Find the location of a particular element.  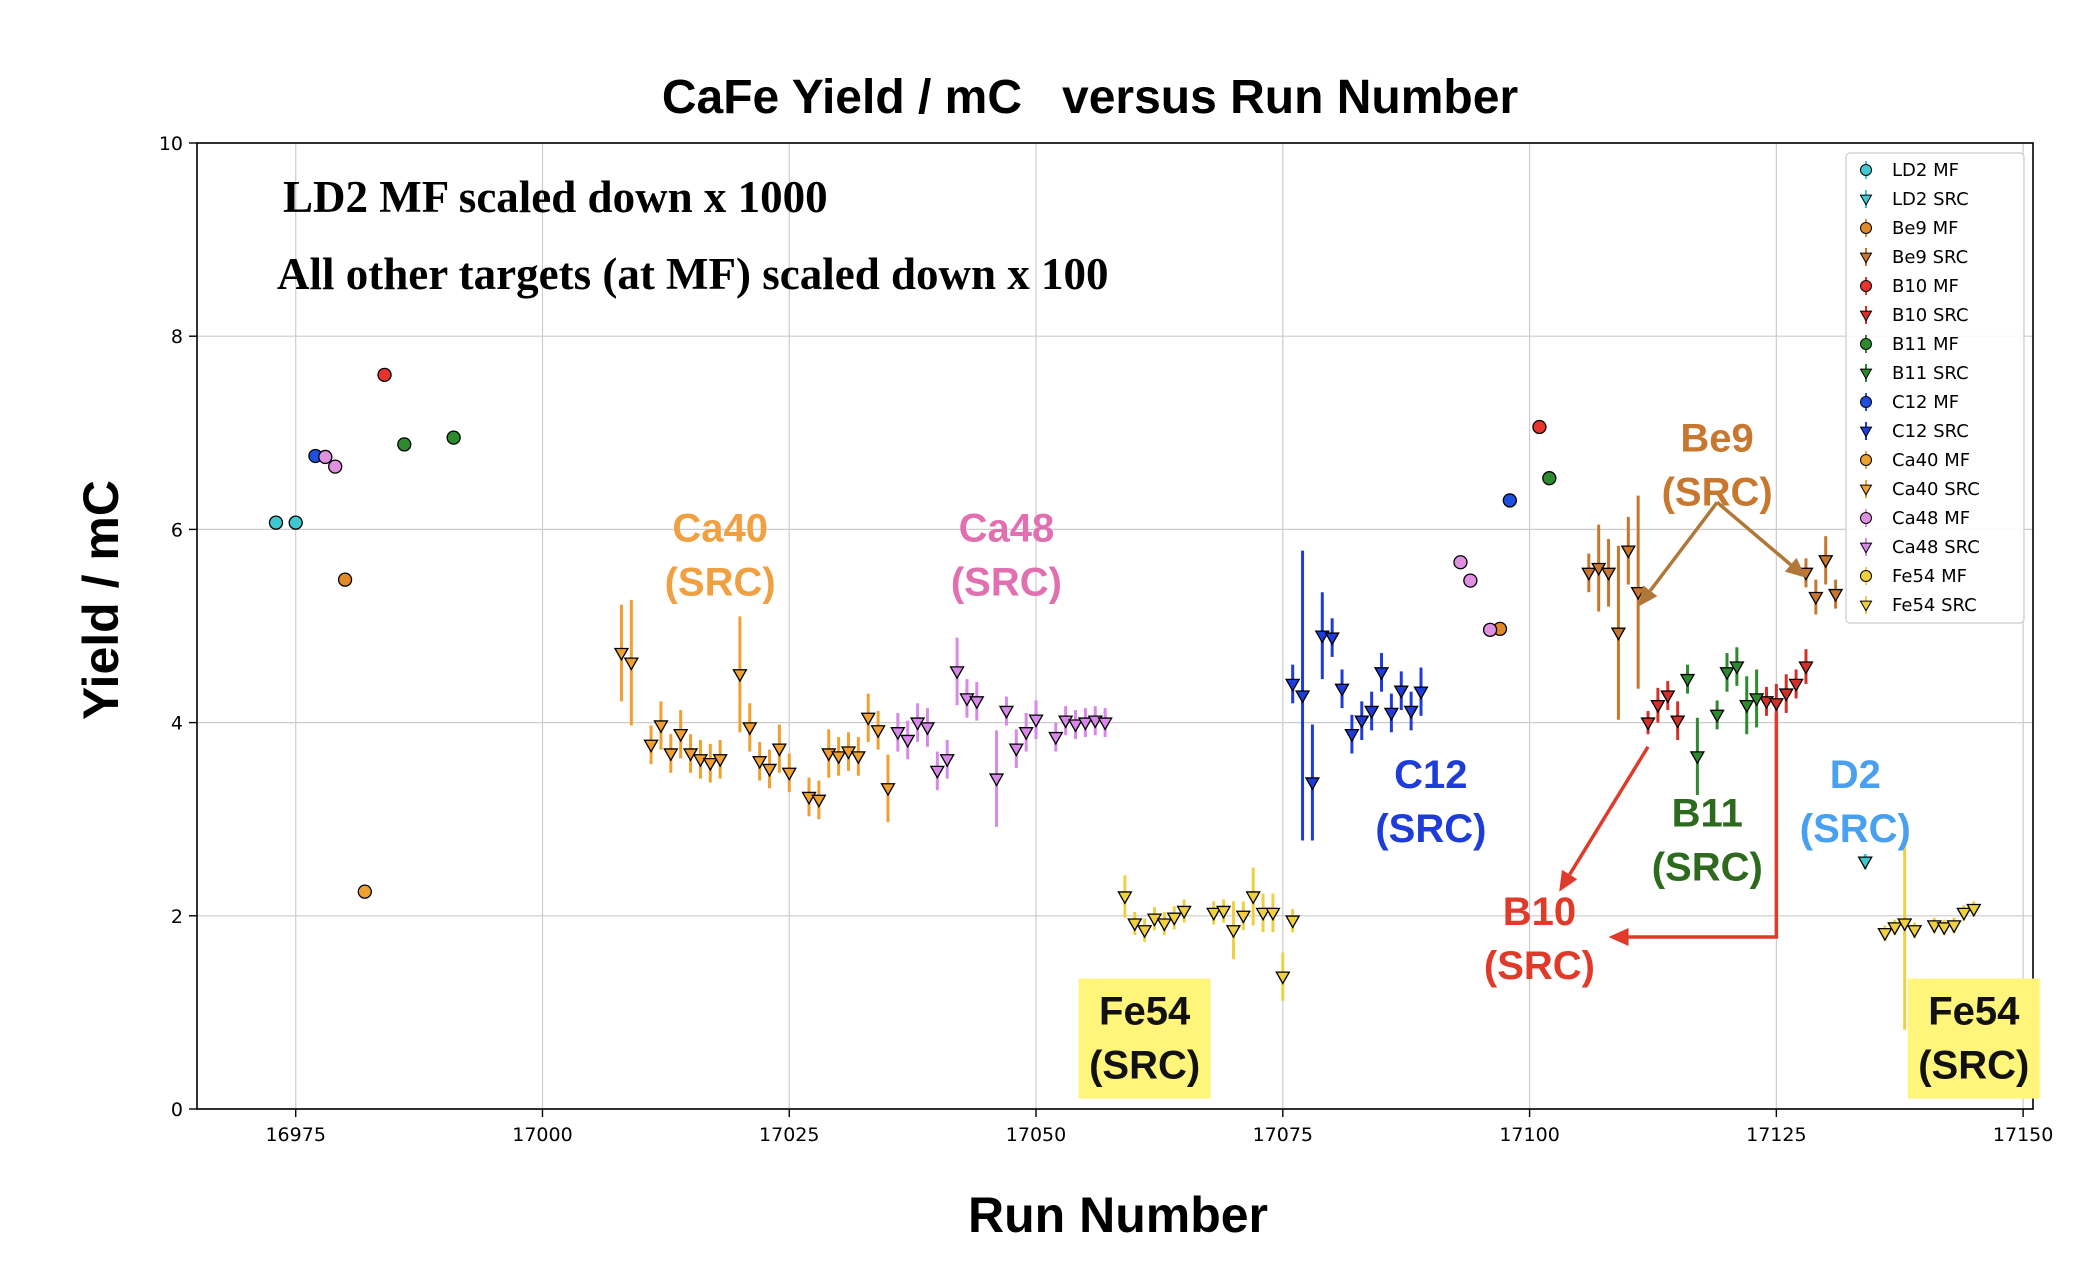

b10-mf-point is located at coordinates (384, 374).